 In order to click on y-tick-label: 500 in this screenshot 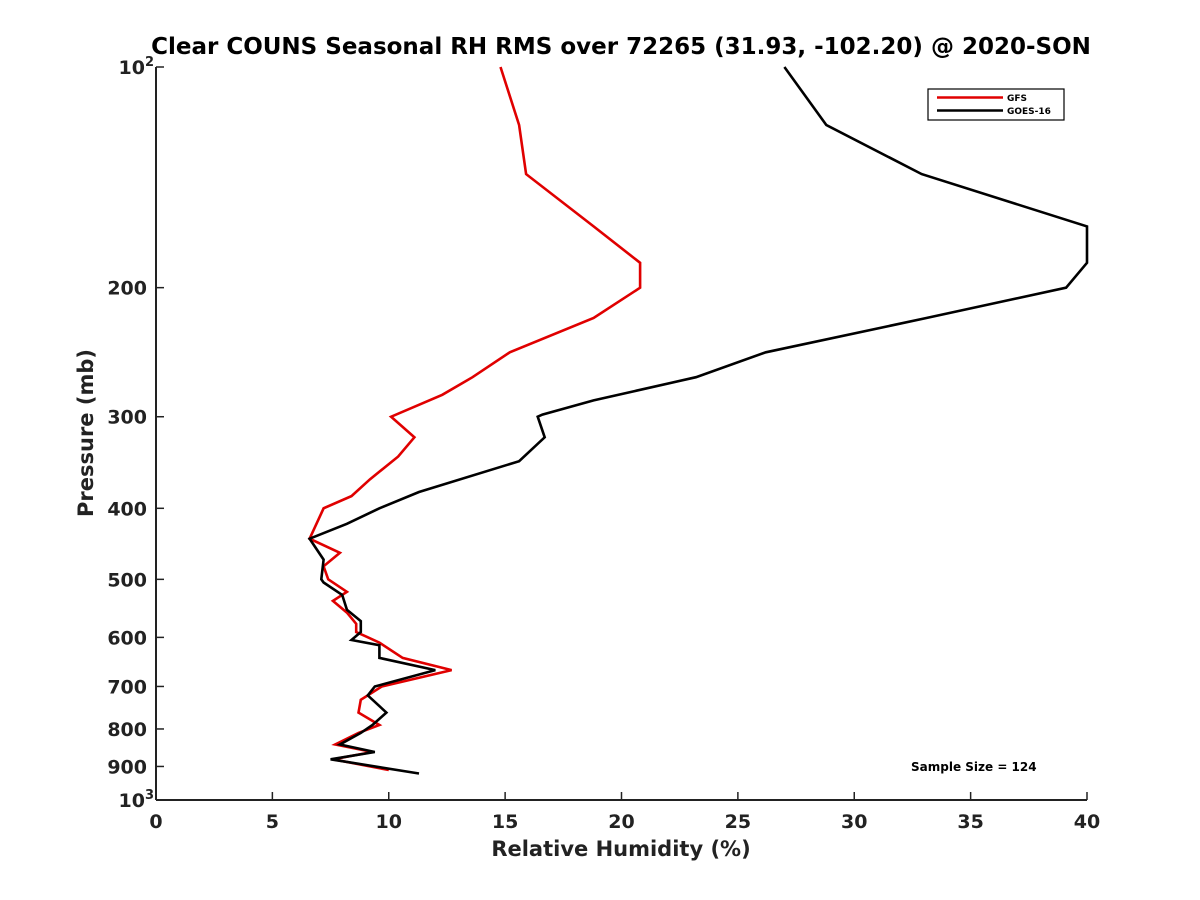, I will do `click(127, 580)`.